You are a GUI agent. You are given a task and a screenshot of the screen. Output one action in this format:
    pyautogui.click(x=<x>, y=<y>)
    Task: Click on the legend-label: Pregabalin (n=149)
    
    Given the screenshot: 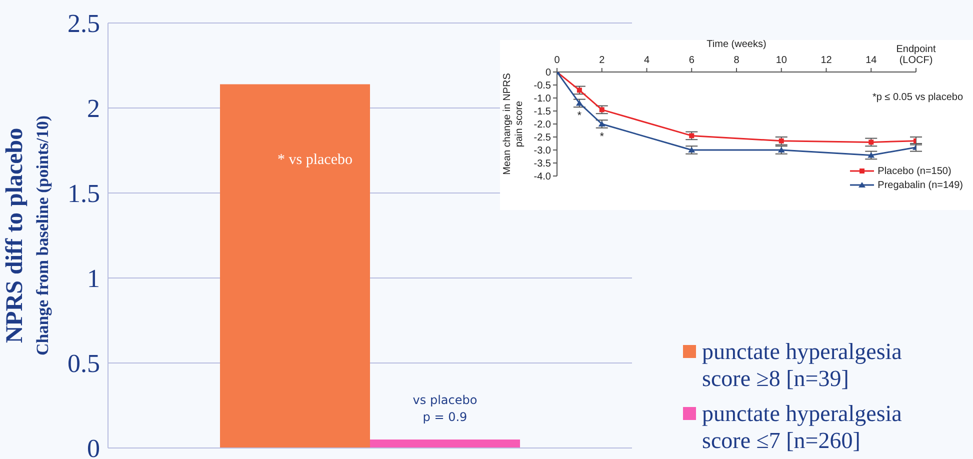 What is the action you would take?
    pyautogui.click(x=920, y=185)
    